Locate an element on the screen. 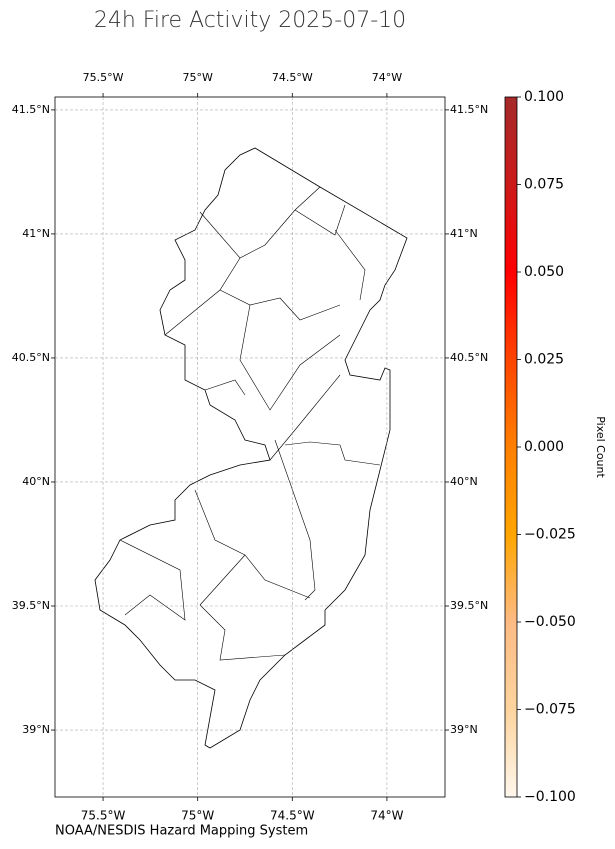 The image size is (615, 849). colorbar is located at coordinates (511, 447).